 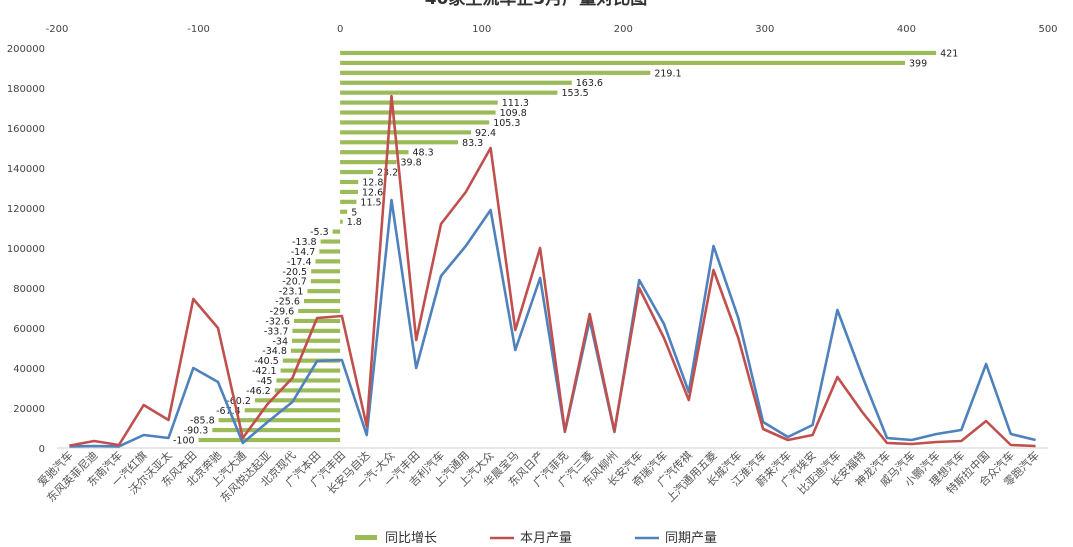 I want to click on growth-bar-label: -34.8, so click(x=274, y=351).